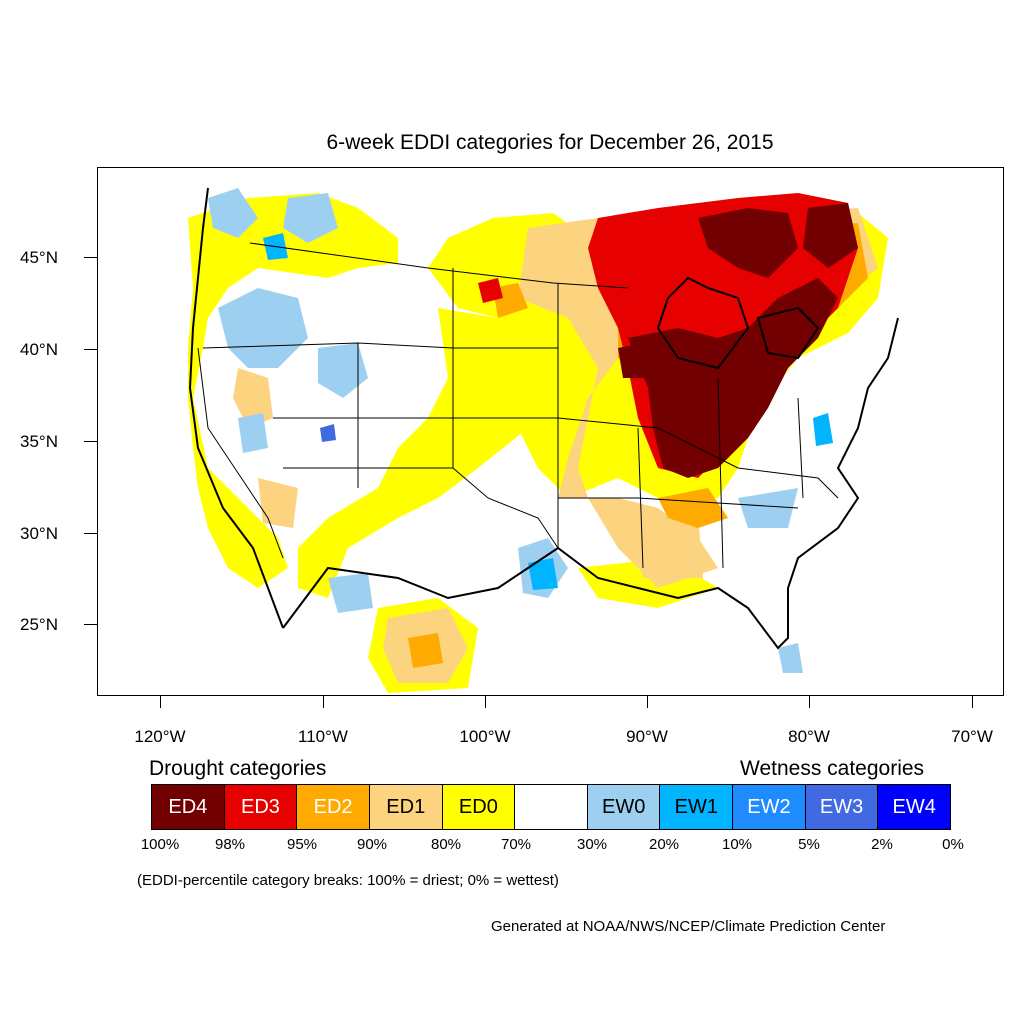  I want to click on lon-label-120: 120°W, so click(160, 736).